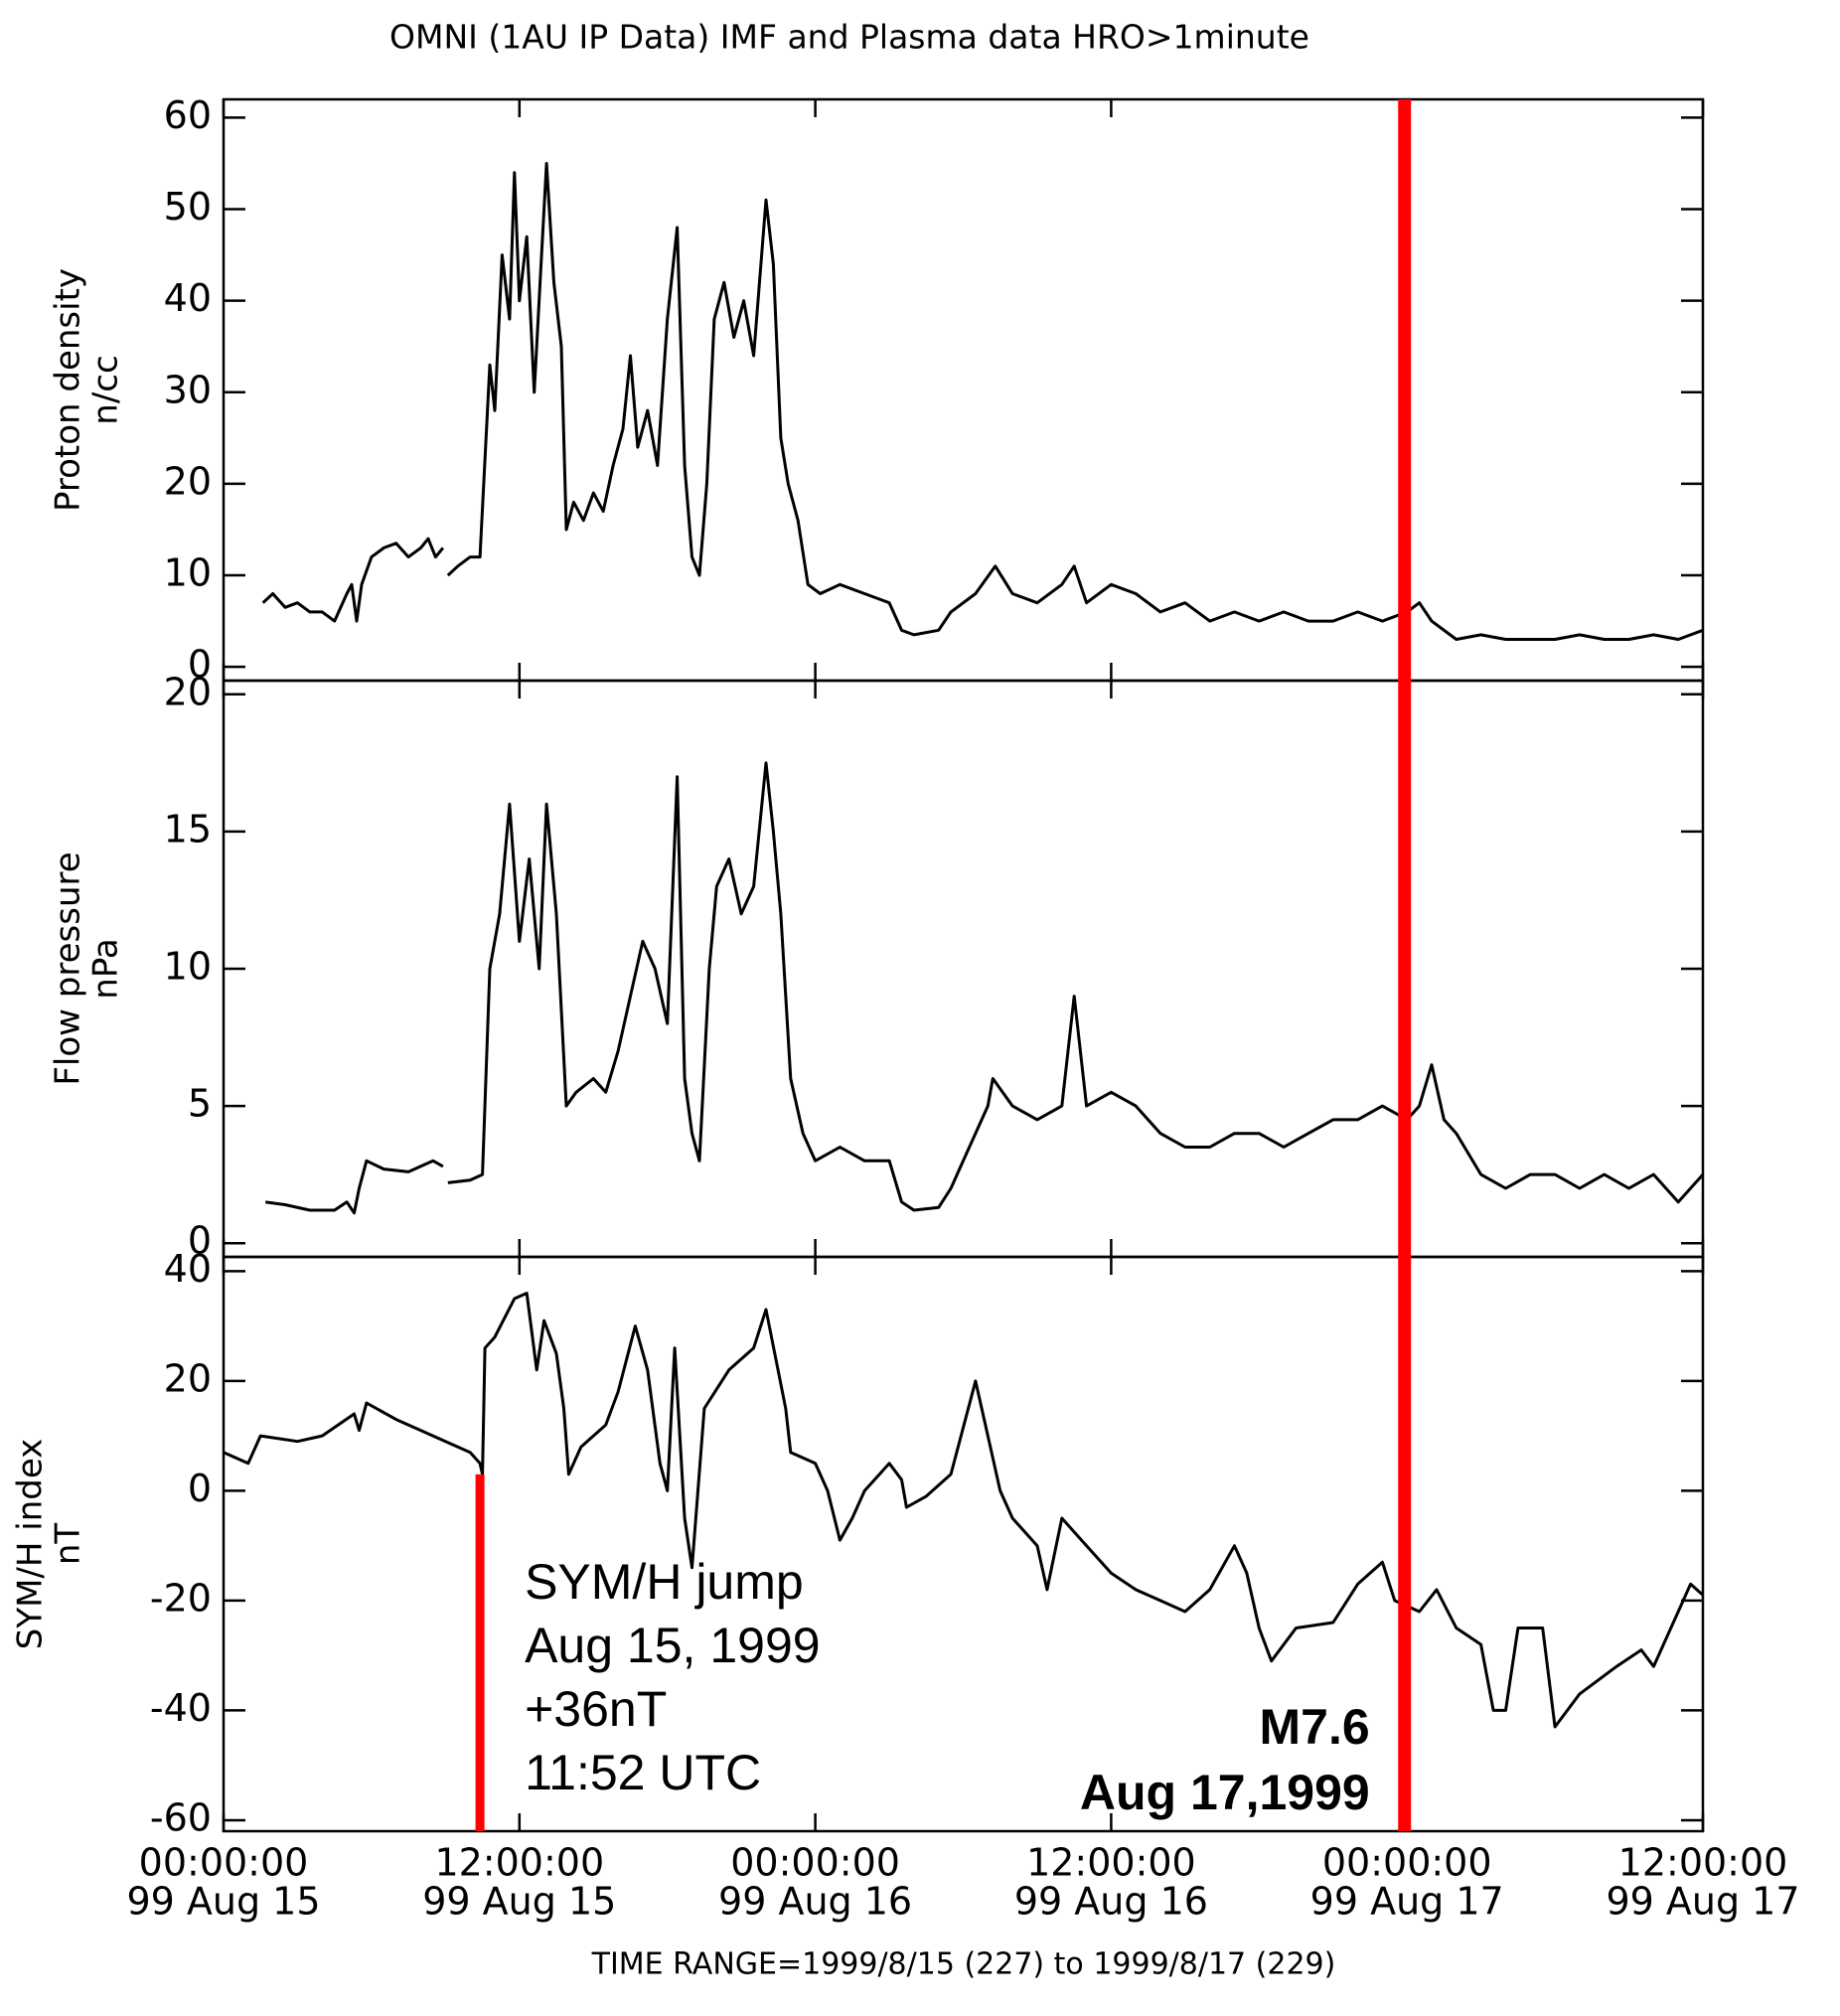 This screenshot has height=2016, width=1840. Describe the element at coordinates (188, 115) in the screenshot. I see `y-tick-label: 60` at that location.